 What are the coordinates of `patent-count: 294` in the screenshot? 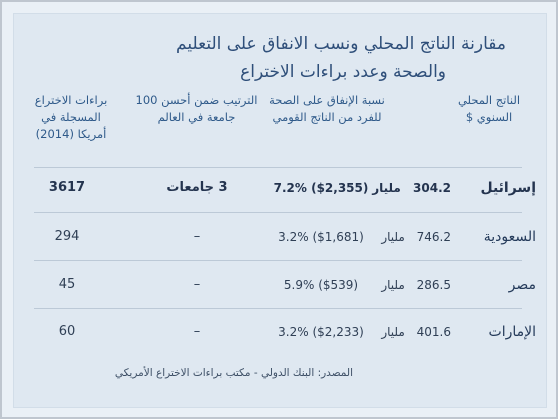 It's located at (67, 236).